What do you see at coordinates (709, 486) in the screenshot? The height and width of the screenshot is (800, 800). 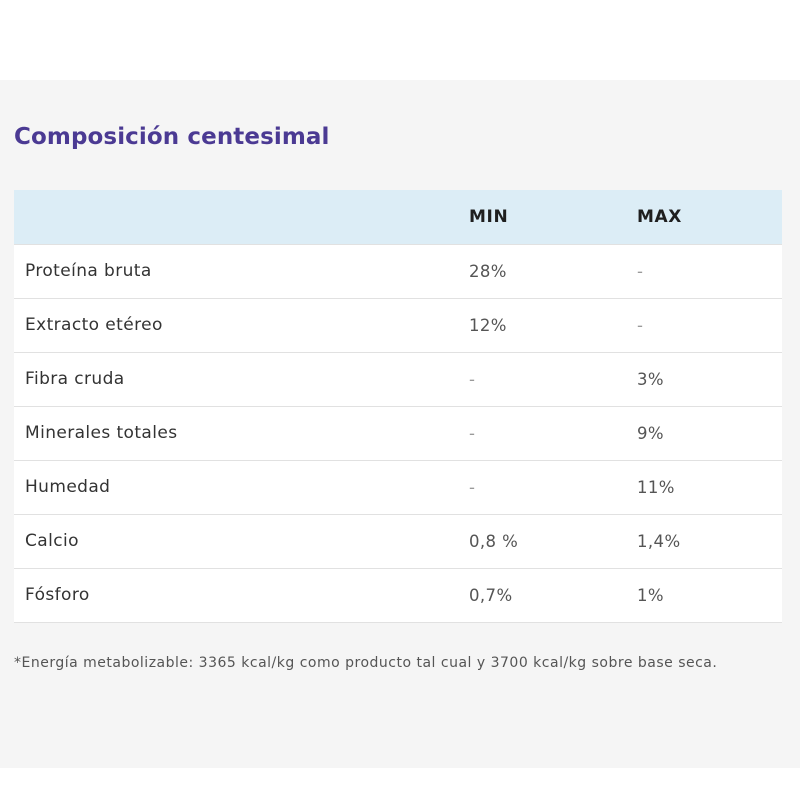 I see `max-value: 11%` at bounding box center [709, 486].